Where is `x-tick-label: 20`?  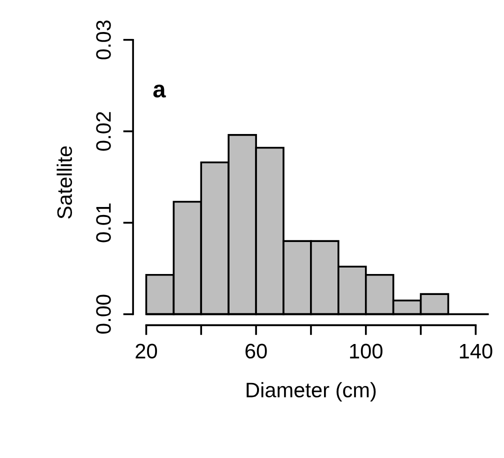 x-tick-label: 20 is located at coordinates (147, 351).